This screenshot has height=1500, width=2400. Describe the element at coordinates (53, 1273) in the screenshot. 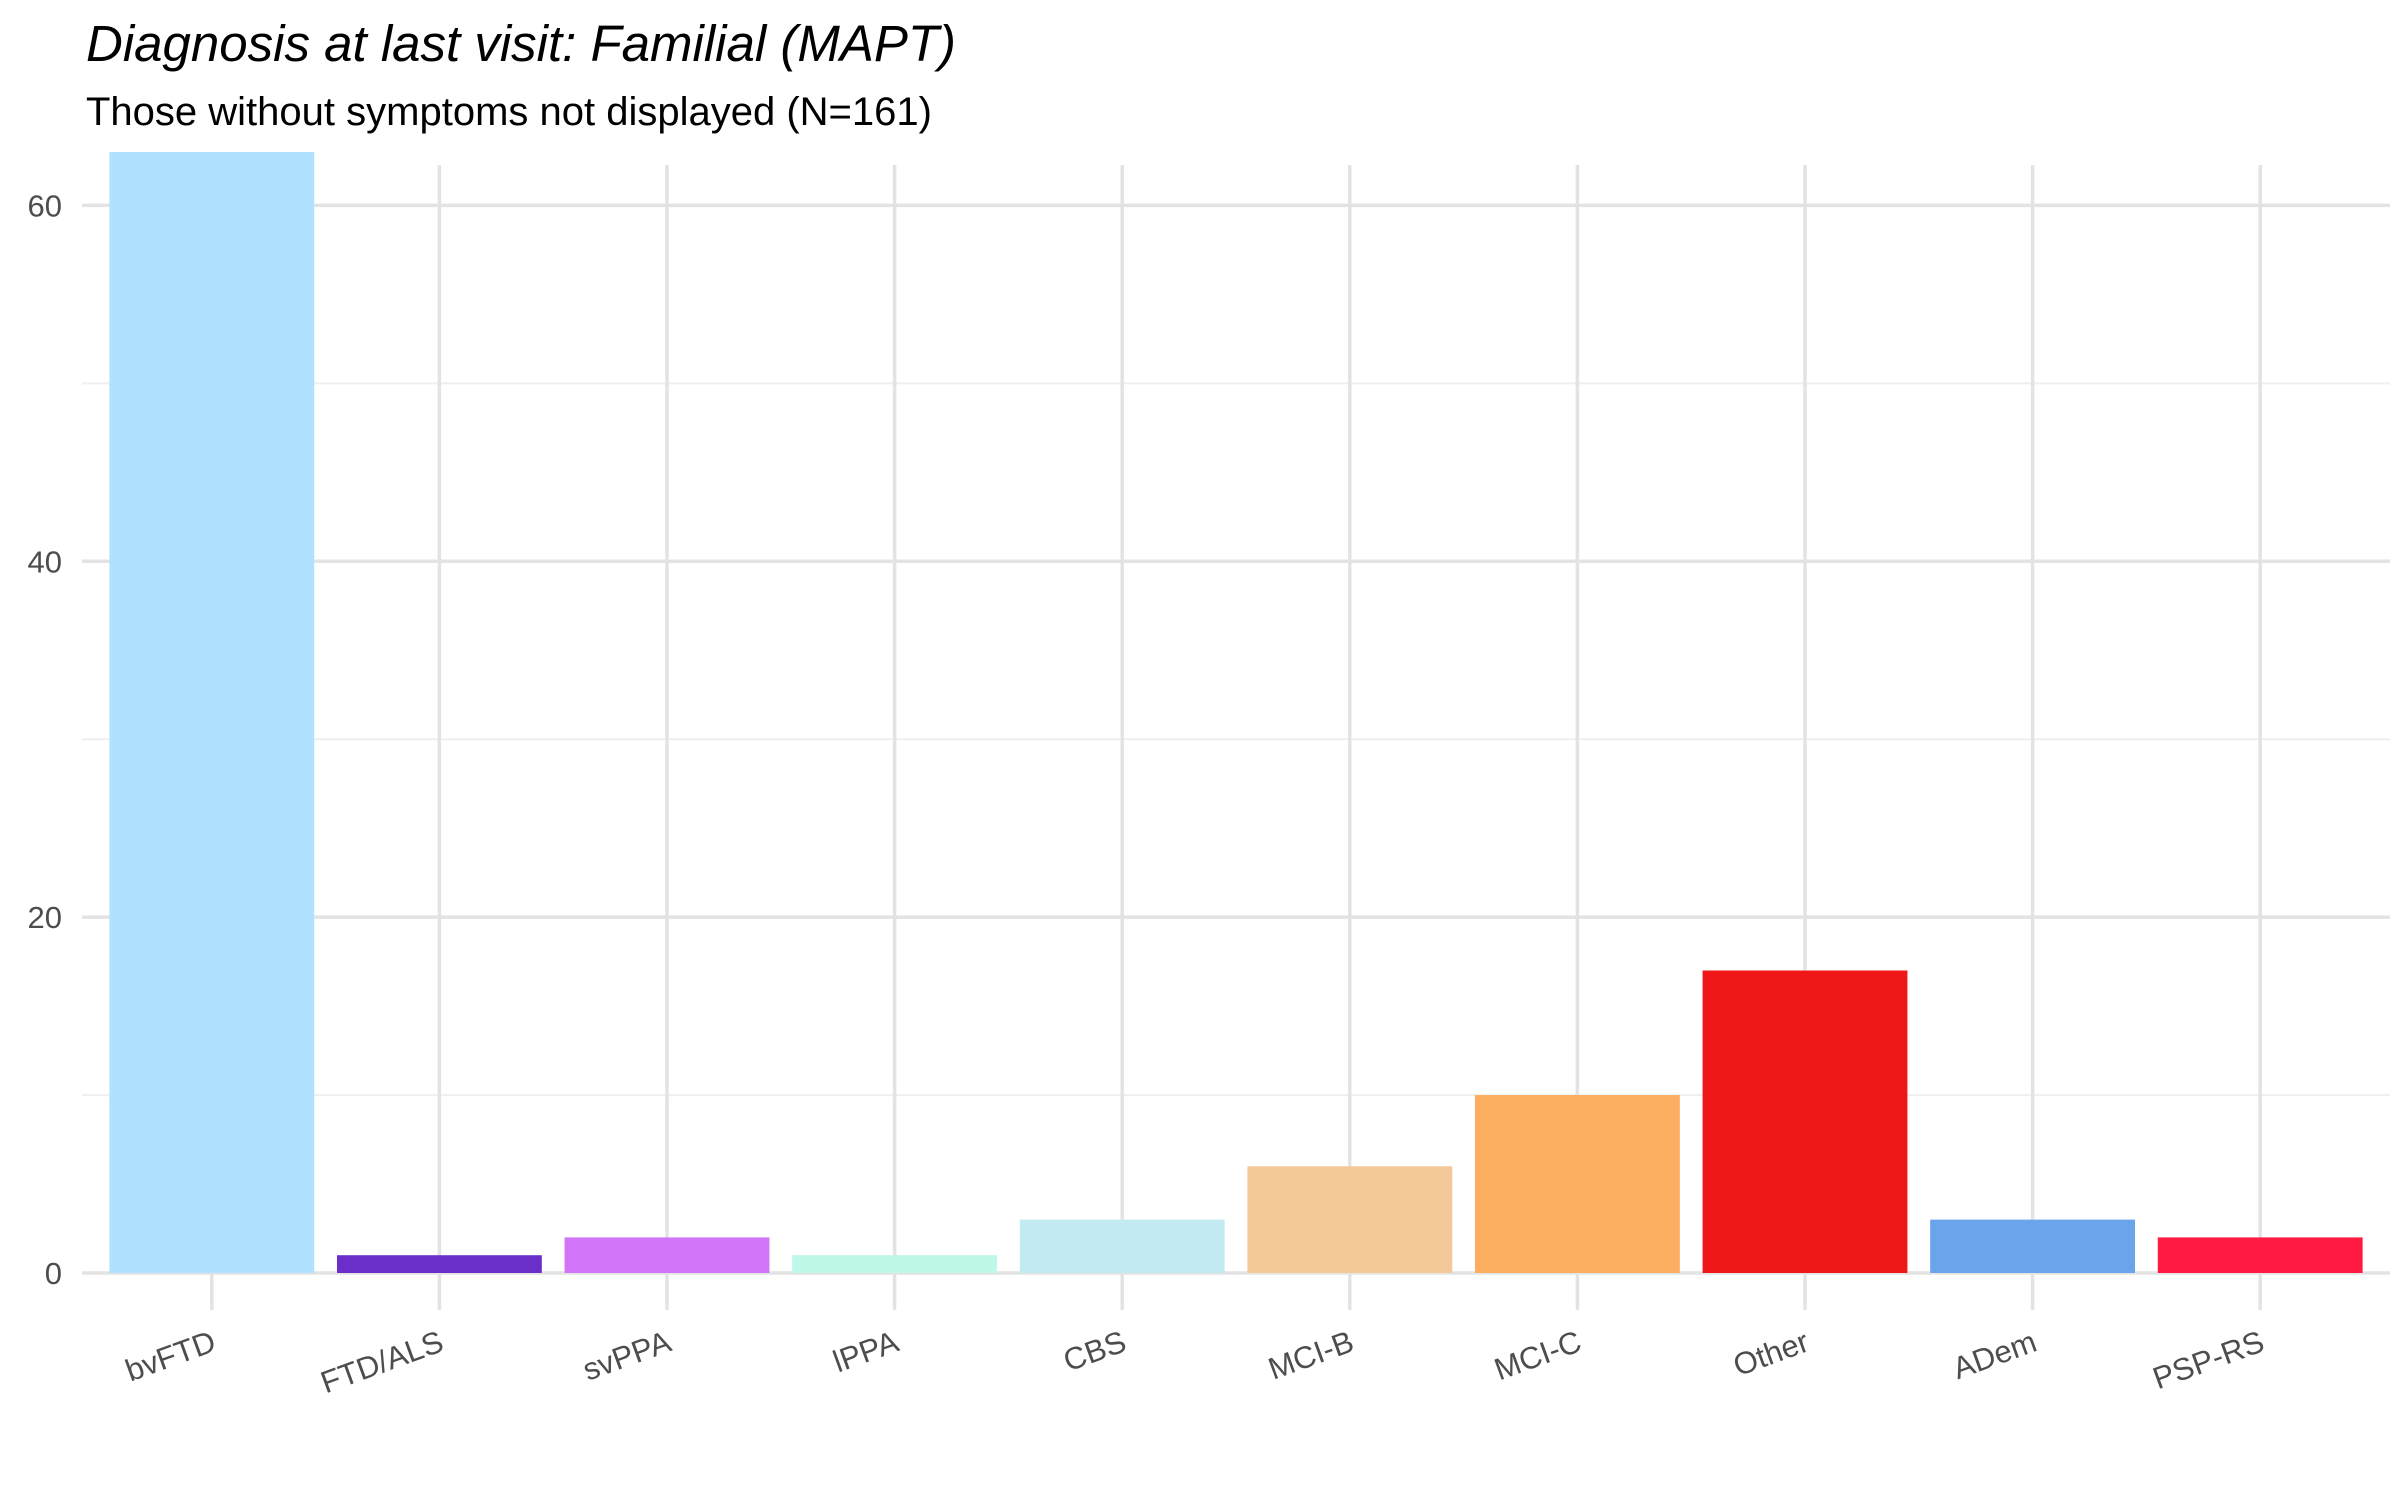

I see `y-tick-label: 0` at that location.